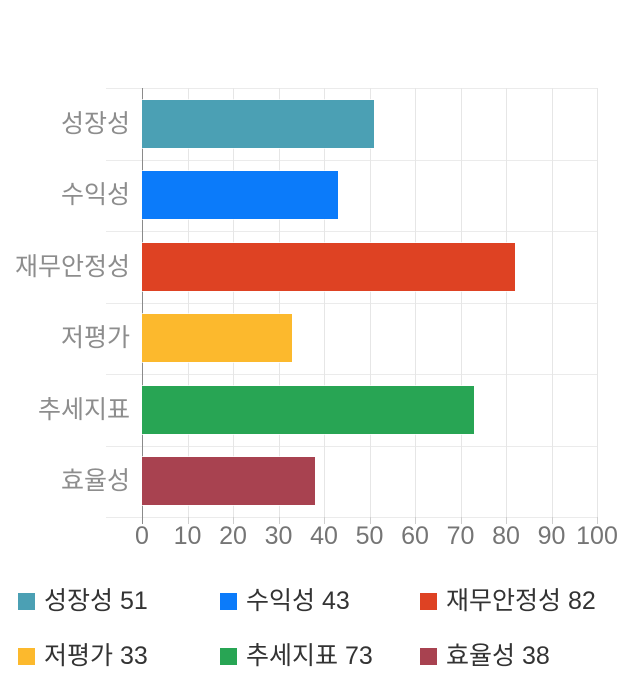 This screenshot has height=700, width=640. Describe the element at coordinates (95, 195) in the screenshot. I see `category-label: 수익성` at that location.